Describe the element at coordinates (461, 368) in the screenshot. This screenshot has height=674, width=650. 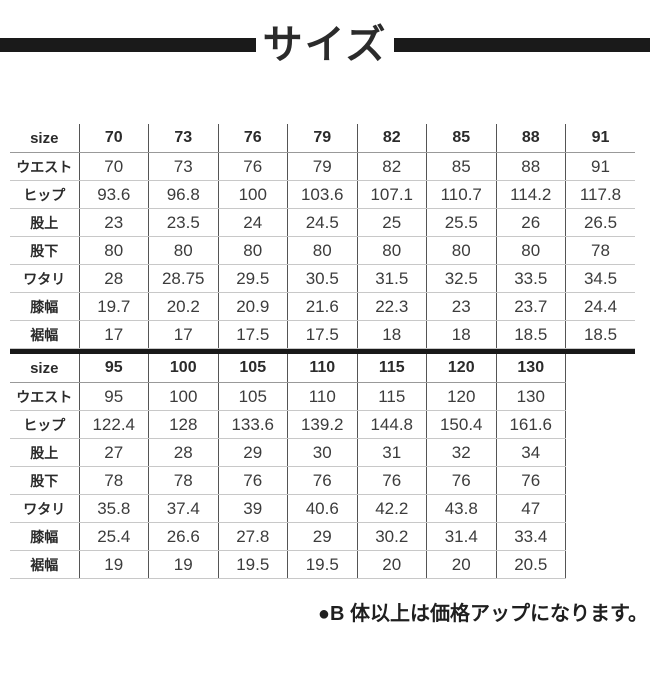
I see `size-header-cell: 120` at that location.